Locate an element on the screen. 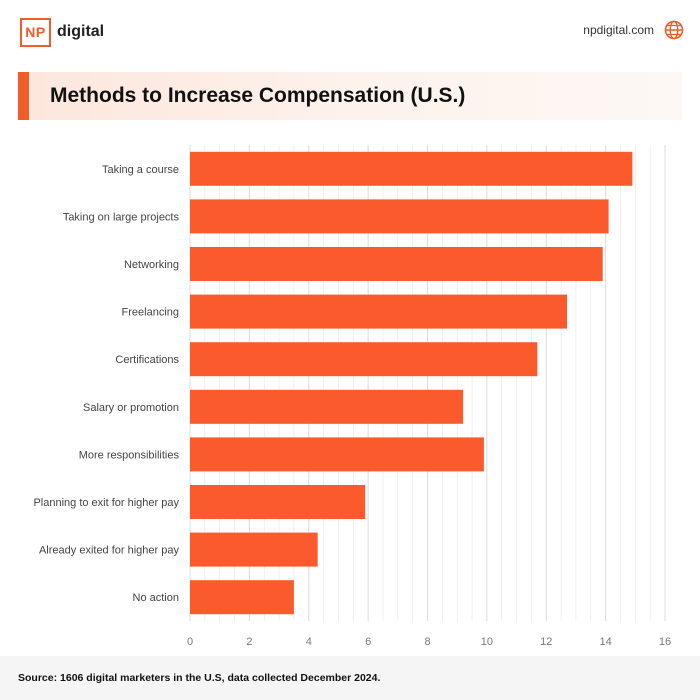 Image resolution: width=700 pixels, height=700 pixels. footer-band is located at coordinates (350, 678).